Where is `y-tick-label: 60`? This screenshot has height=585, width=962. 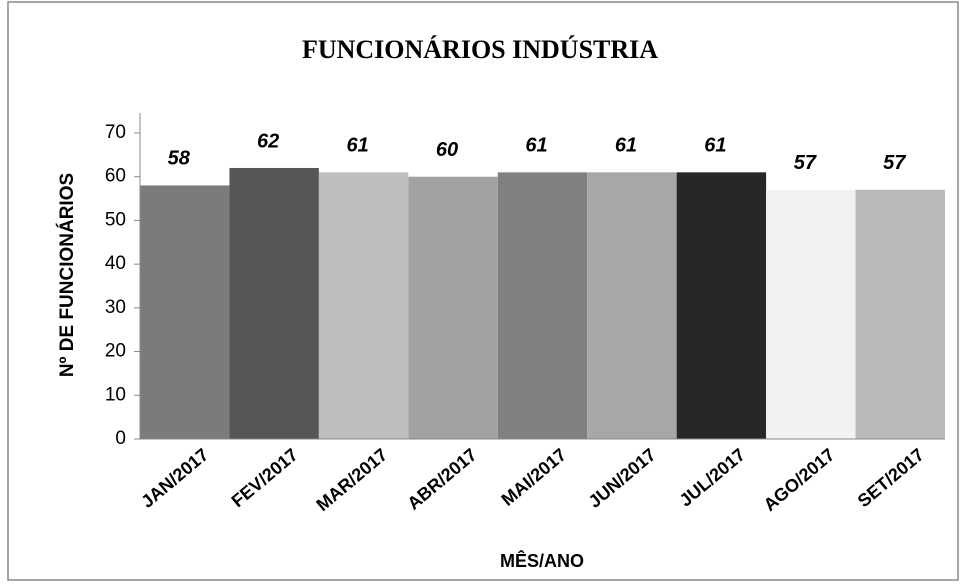
y-tick-label: 60 is located at coordinates (115, 176).